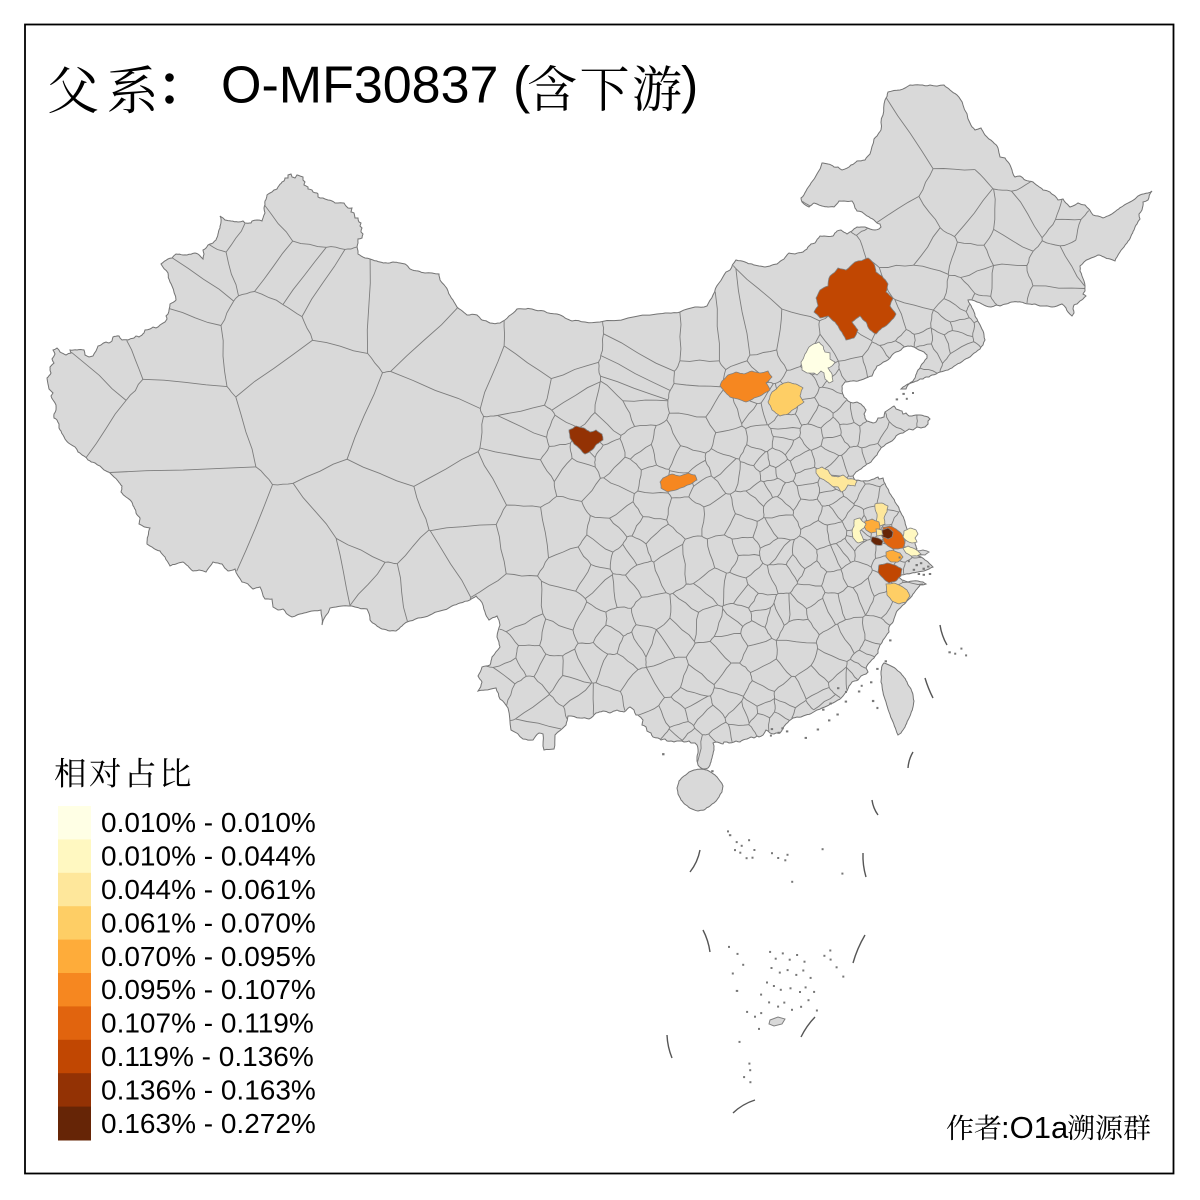 This screenshot has height=1200, width=1200. What do you see at coordinates (208, 1089) in the screenshot?
I see `svg-text: 0.136% - 0.163%` at bounding box center [208, 1089].